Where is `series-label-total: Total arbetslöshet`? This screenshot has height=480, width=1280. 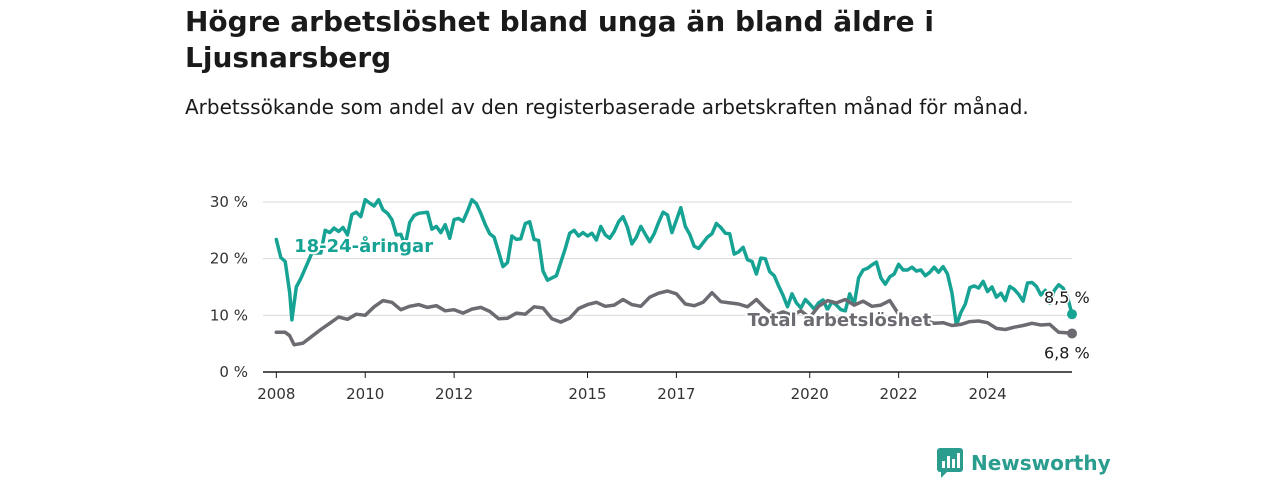 series-label-total: Total arbetslöshet is located at coordinates (840, 320).